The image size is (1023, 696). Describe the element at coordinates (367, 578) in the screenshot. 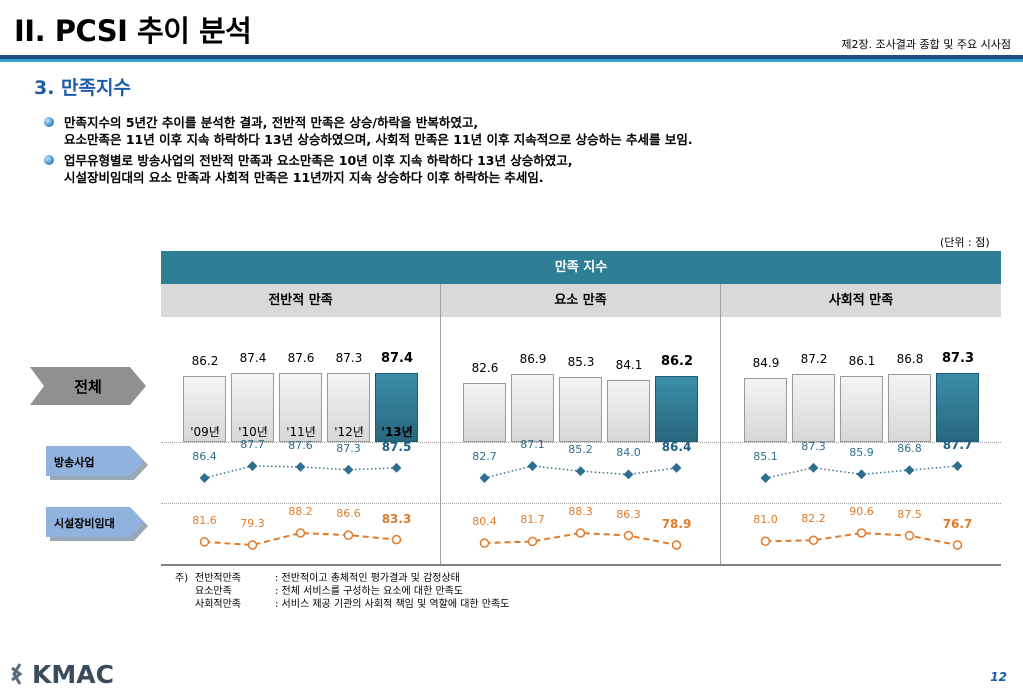

I see `footnote-desc: : 전반적이고 총체적인 평가결과 및 감정상태` at that location.